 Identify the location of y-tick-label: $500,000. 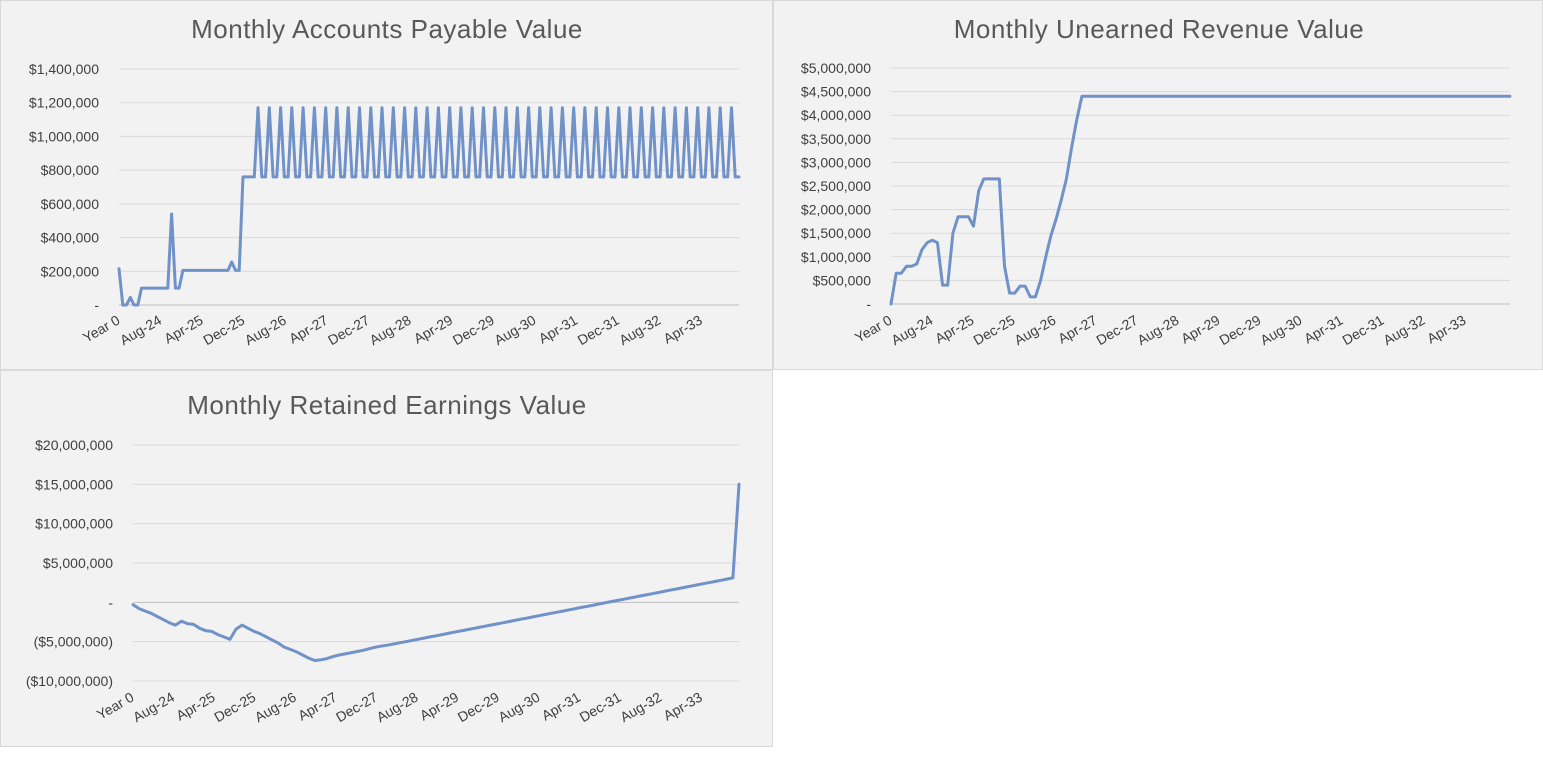
(842, 280).